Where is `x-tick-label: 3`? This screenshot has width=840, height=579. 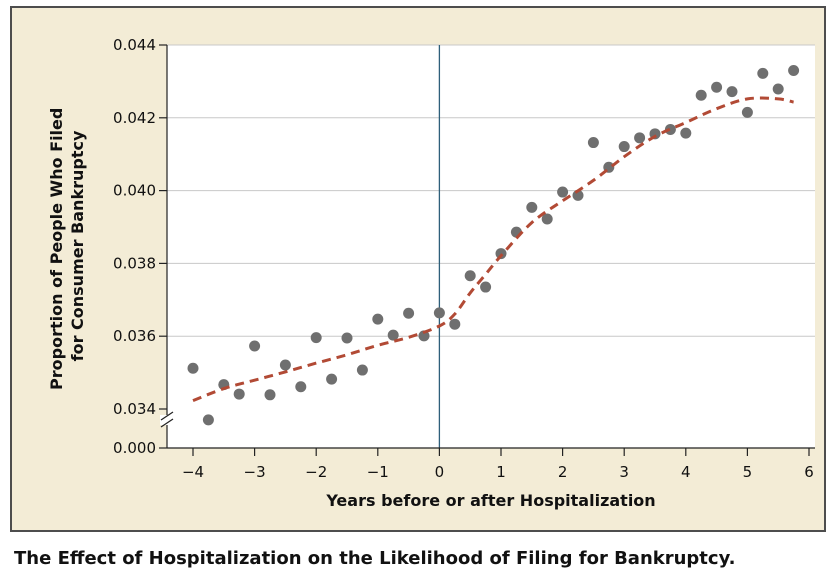
x-tick-label: 3 is located at coordinates (624, 472).